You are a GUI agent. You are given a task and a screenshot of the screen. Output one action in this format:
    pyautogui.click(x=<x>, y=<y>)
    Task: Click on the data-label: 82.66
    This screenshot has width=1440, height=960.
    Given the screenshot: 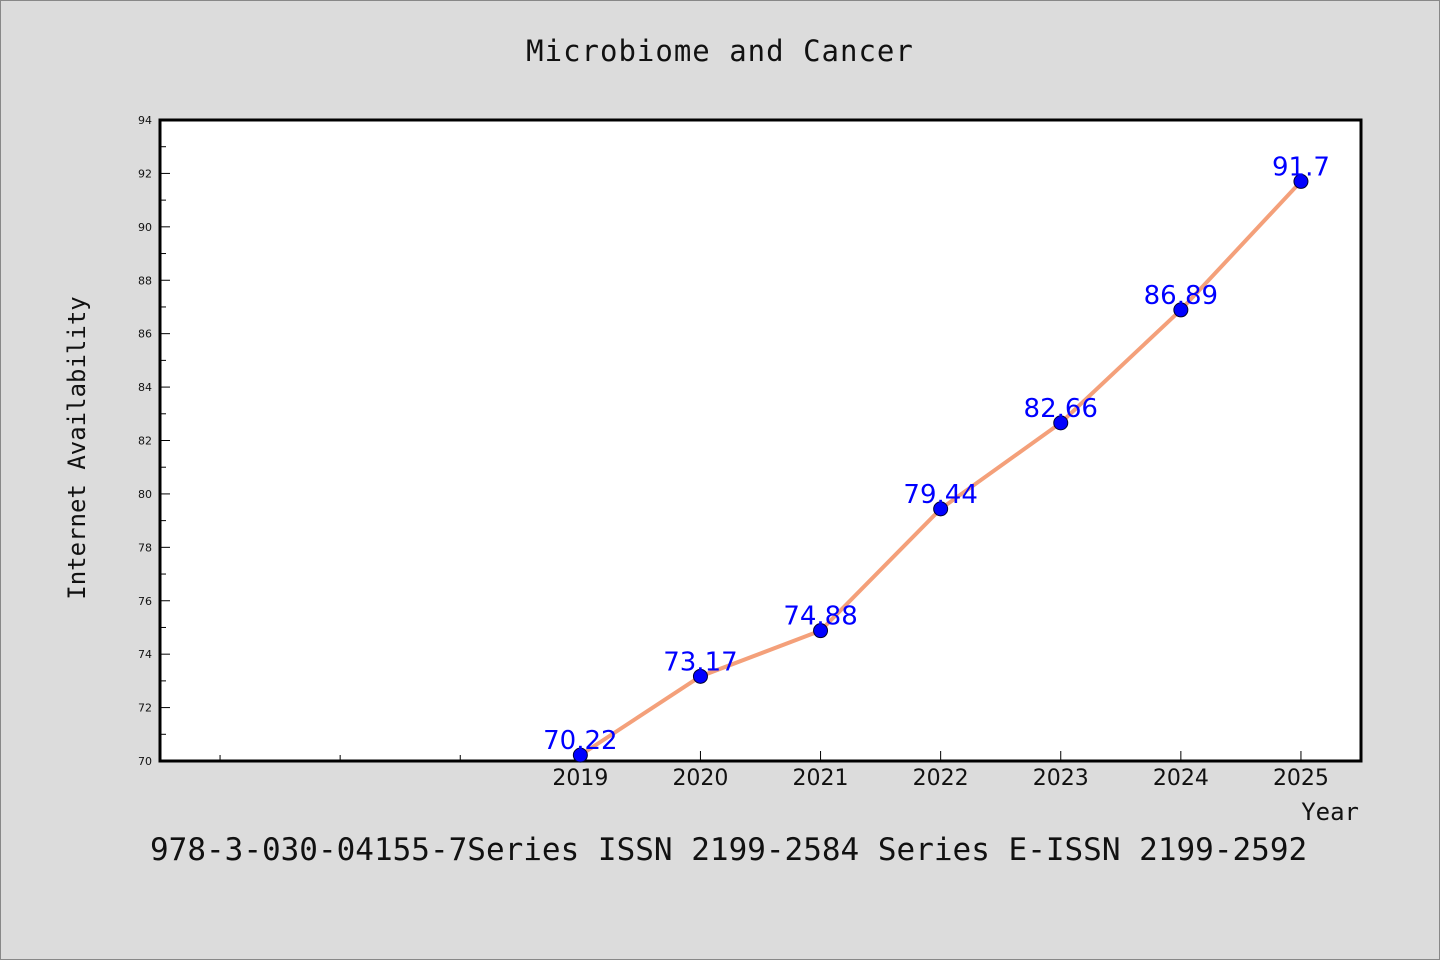 What is the action you would take?
    pyautogui.click(x=1061, y=409)
    